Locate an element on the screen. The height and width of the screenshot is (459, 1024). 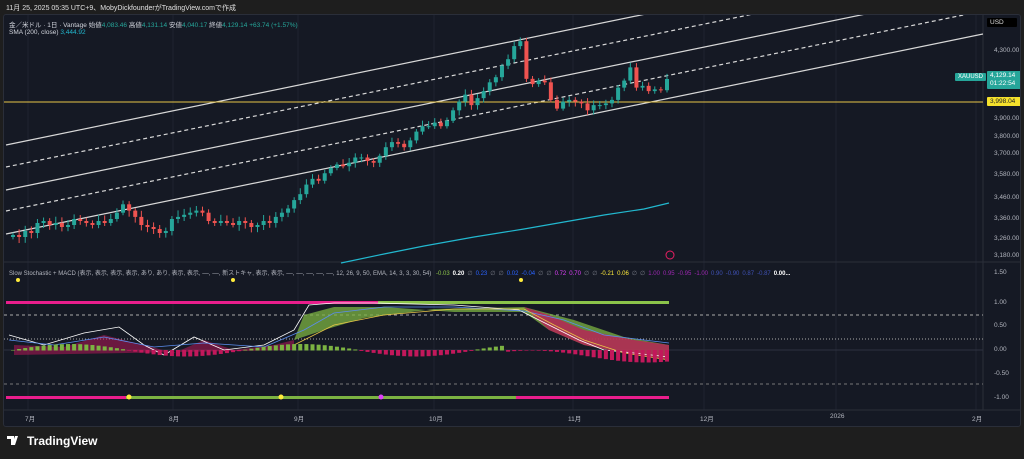
tradingview-logo: TradingView is located at coordinates (52, 441).